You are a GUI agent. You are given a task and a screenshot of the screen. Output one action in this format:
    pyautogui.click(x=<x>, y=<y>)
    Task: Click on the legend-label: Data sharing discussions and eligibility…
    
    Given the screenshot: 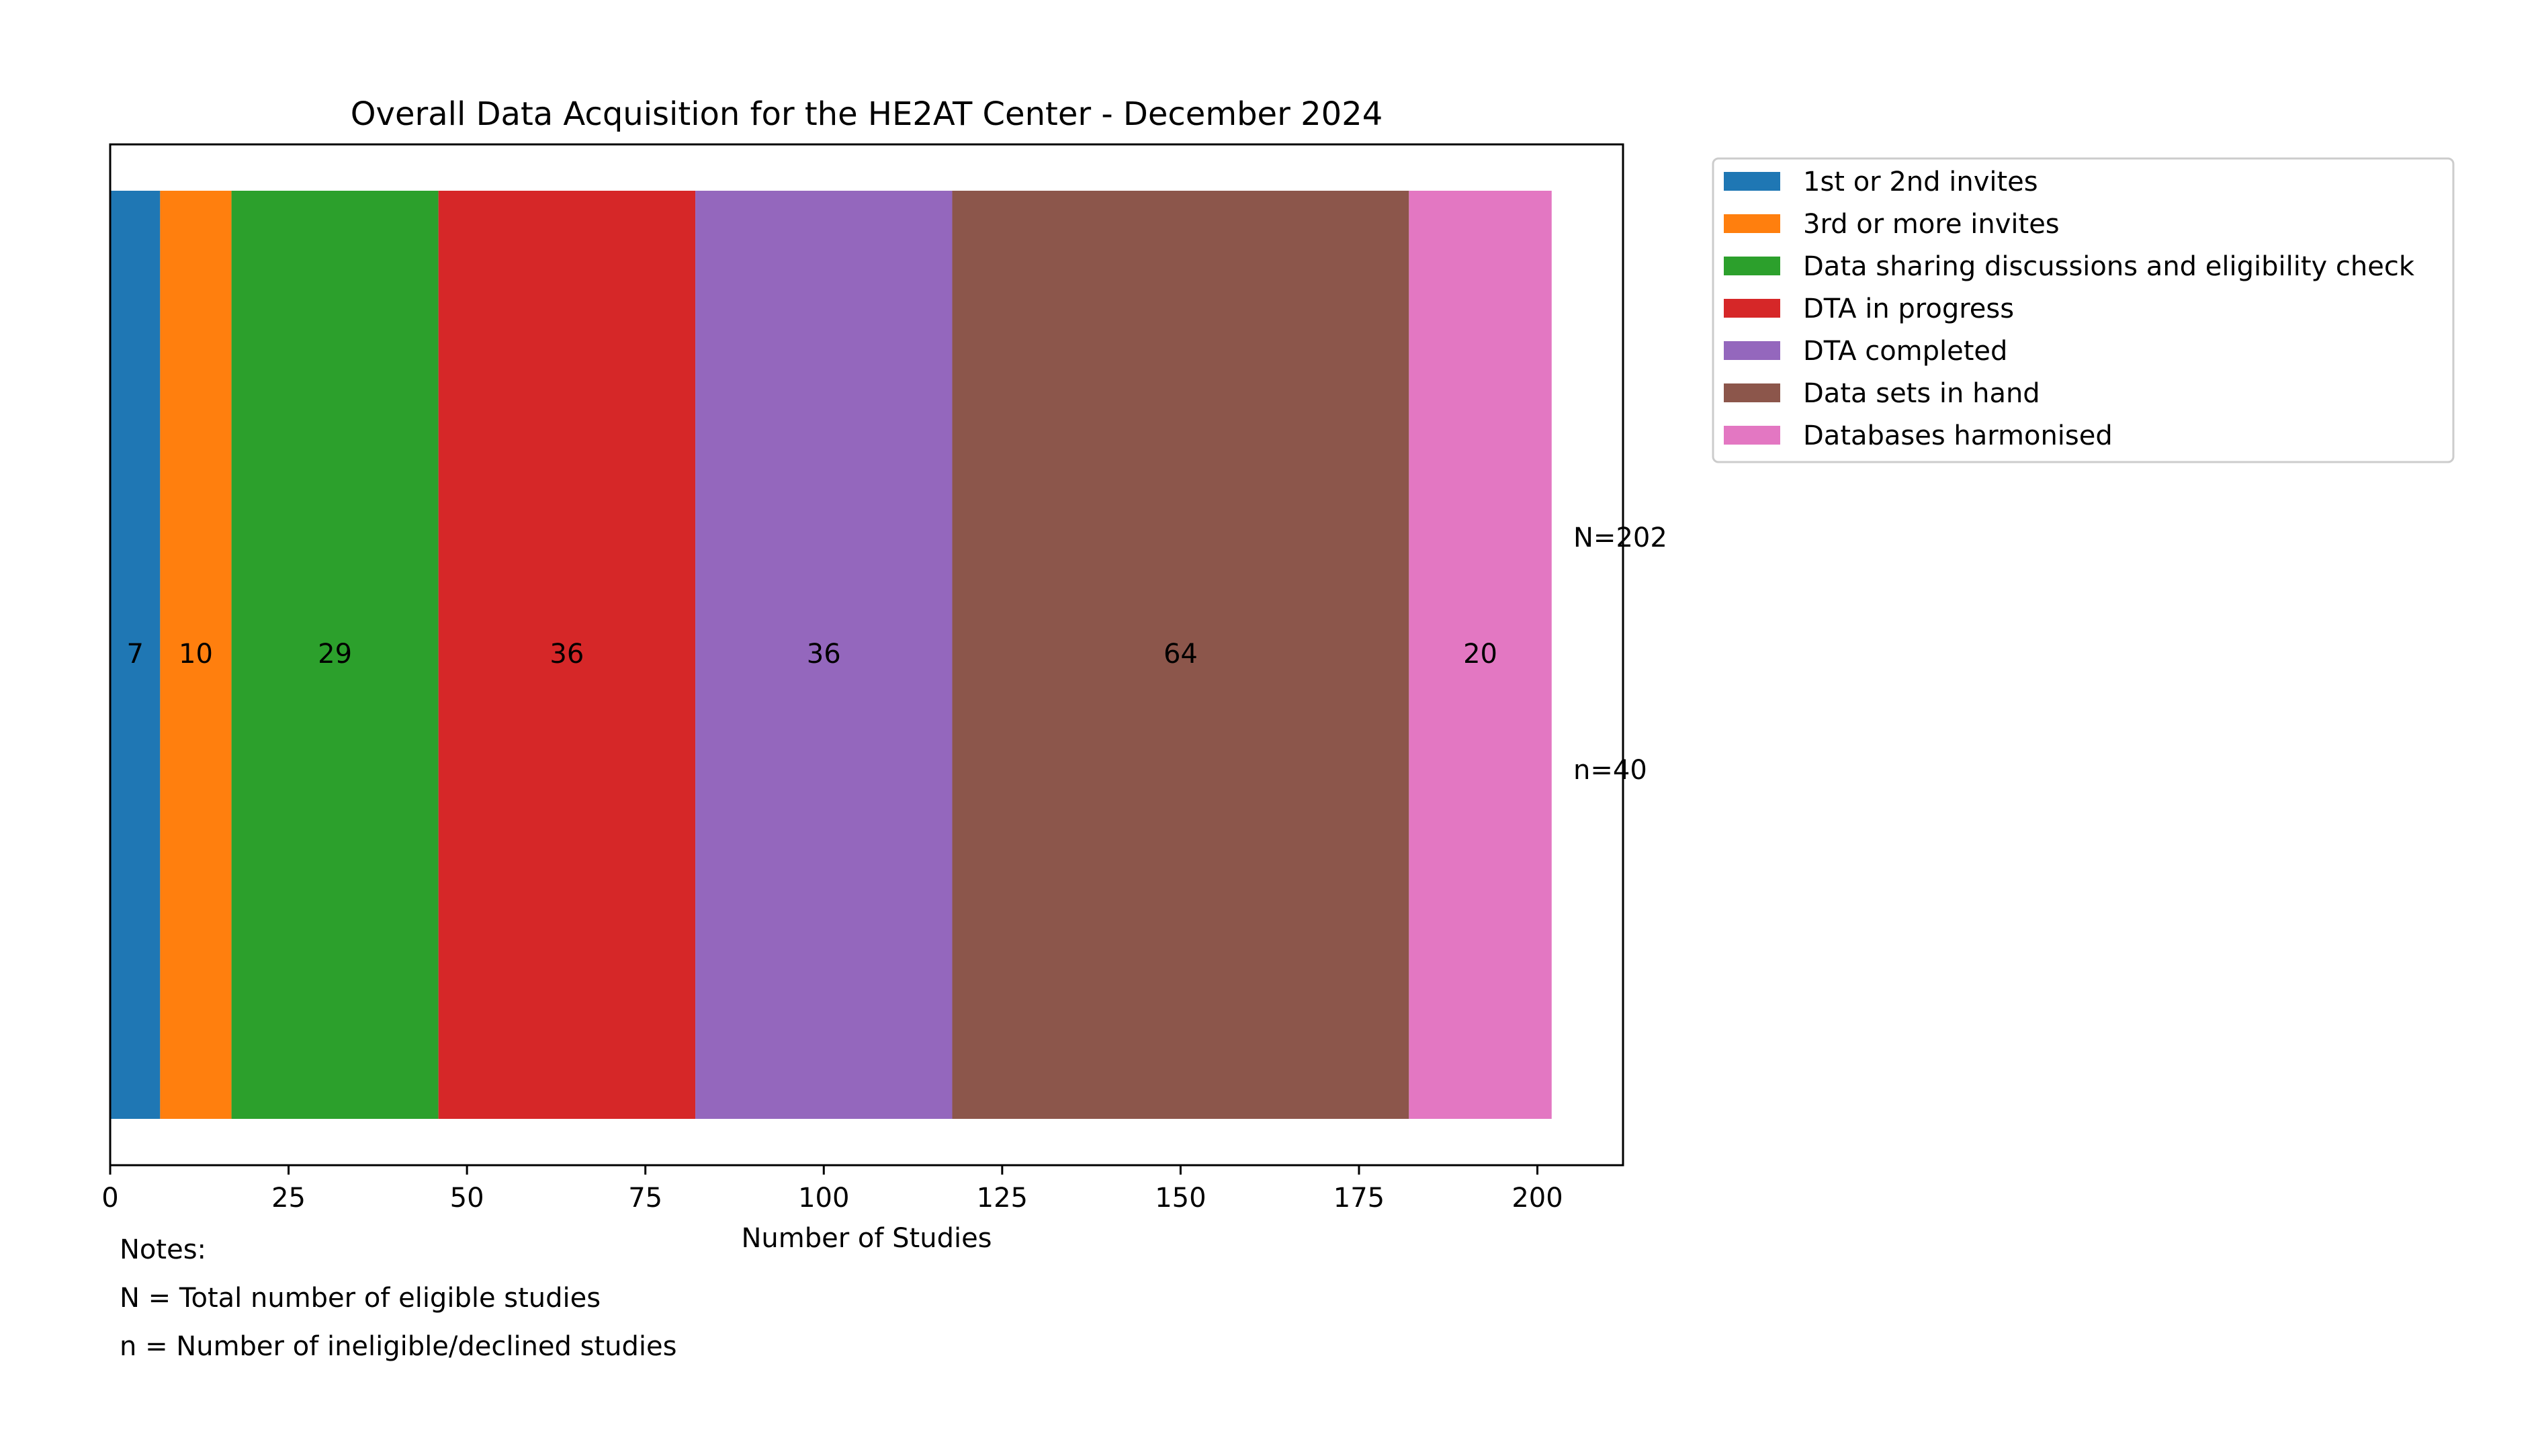 What is the action you would take?
    pyautogui.click(x=2109, y=266)
    